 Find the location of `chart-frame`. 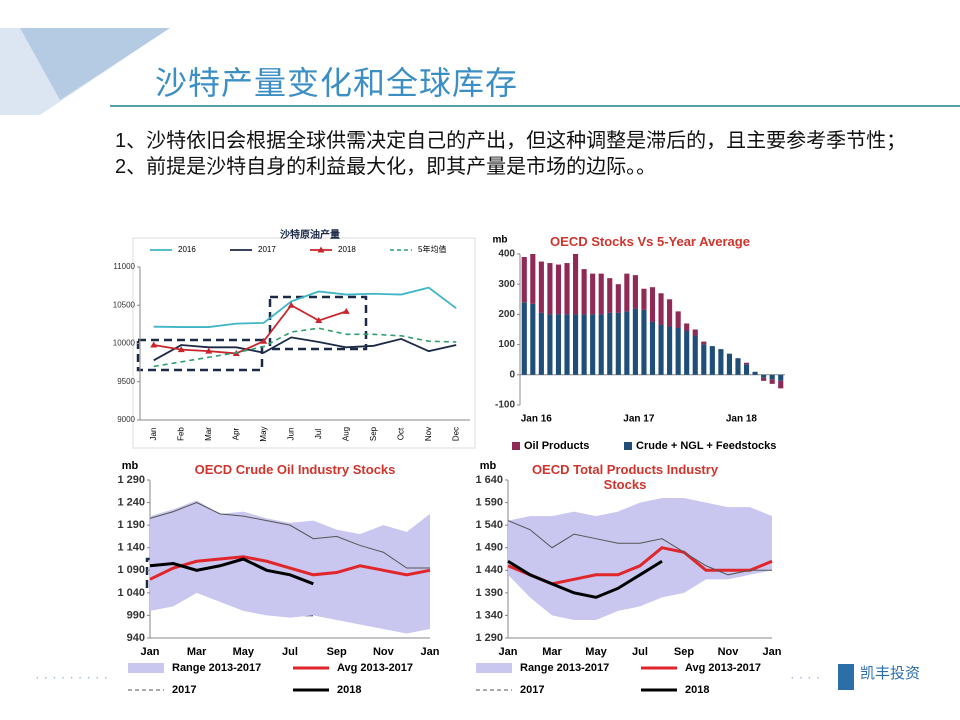

chart-frame is located at coordinates (304, 343).